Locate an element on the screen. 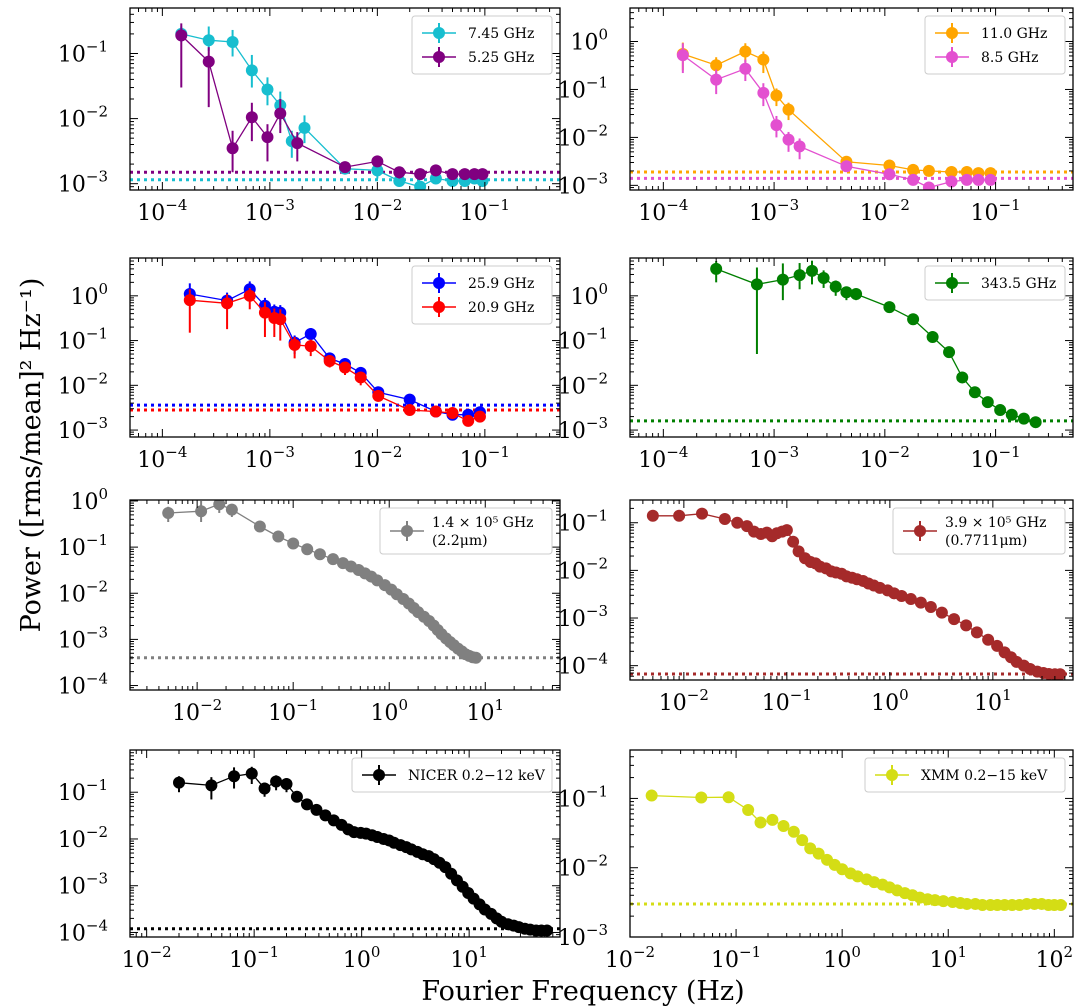 Image resolution: width=1083 pixels, height=1008 pixels. legend: 25.9 GHz 20.9 GHz is located at coordinates (482, 295).